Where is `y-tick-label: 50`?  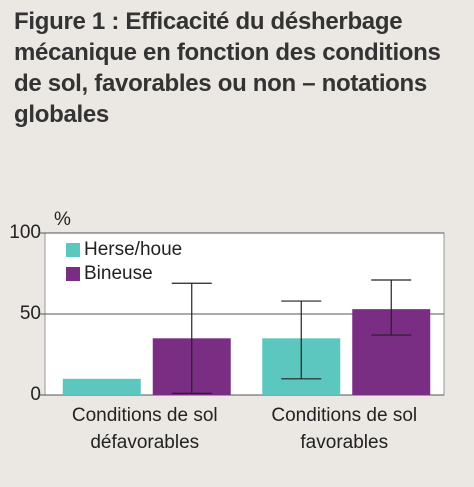
y-tick-label: 50 is located at coordinates (30, 313).